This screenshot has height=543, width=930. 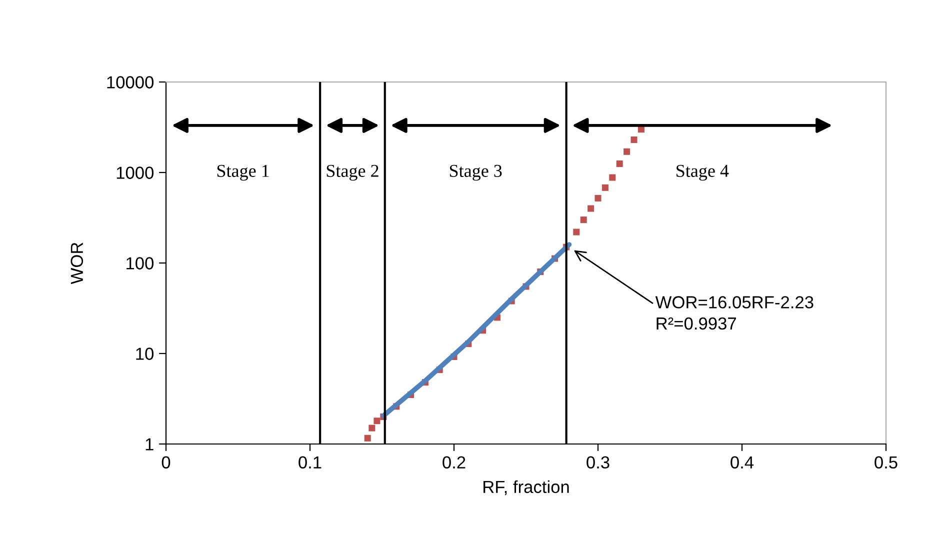 What do you see at coordinates (77, 263) in the screenshot?
I see `y-axis-title: WOR` at bounding box center [77, 263].